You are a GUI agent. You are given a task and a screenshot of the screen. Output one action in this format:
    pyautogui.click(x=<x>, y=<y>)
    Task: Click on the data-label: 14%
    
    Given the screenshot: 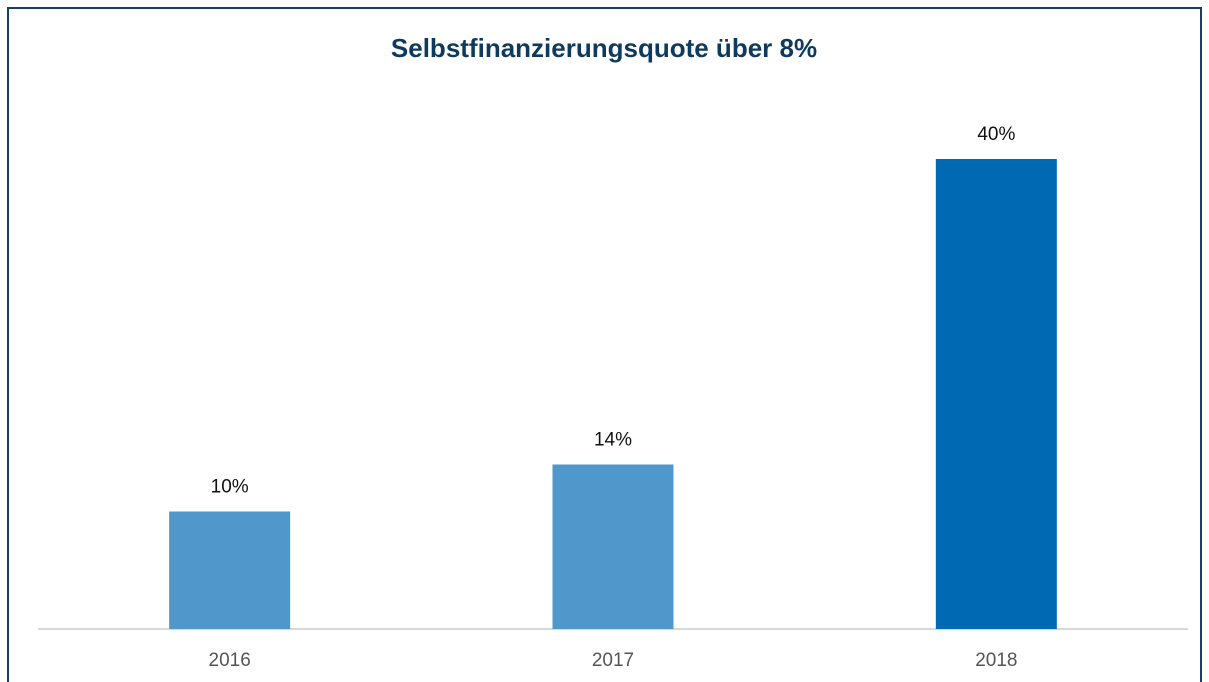 What is the action you would take?
    pyautogui.click(x=613, y=440)
    